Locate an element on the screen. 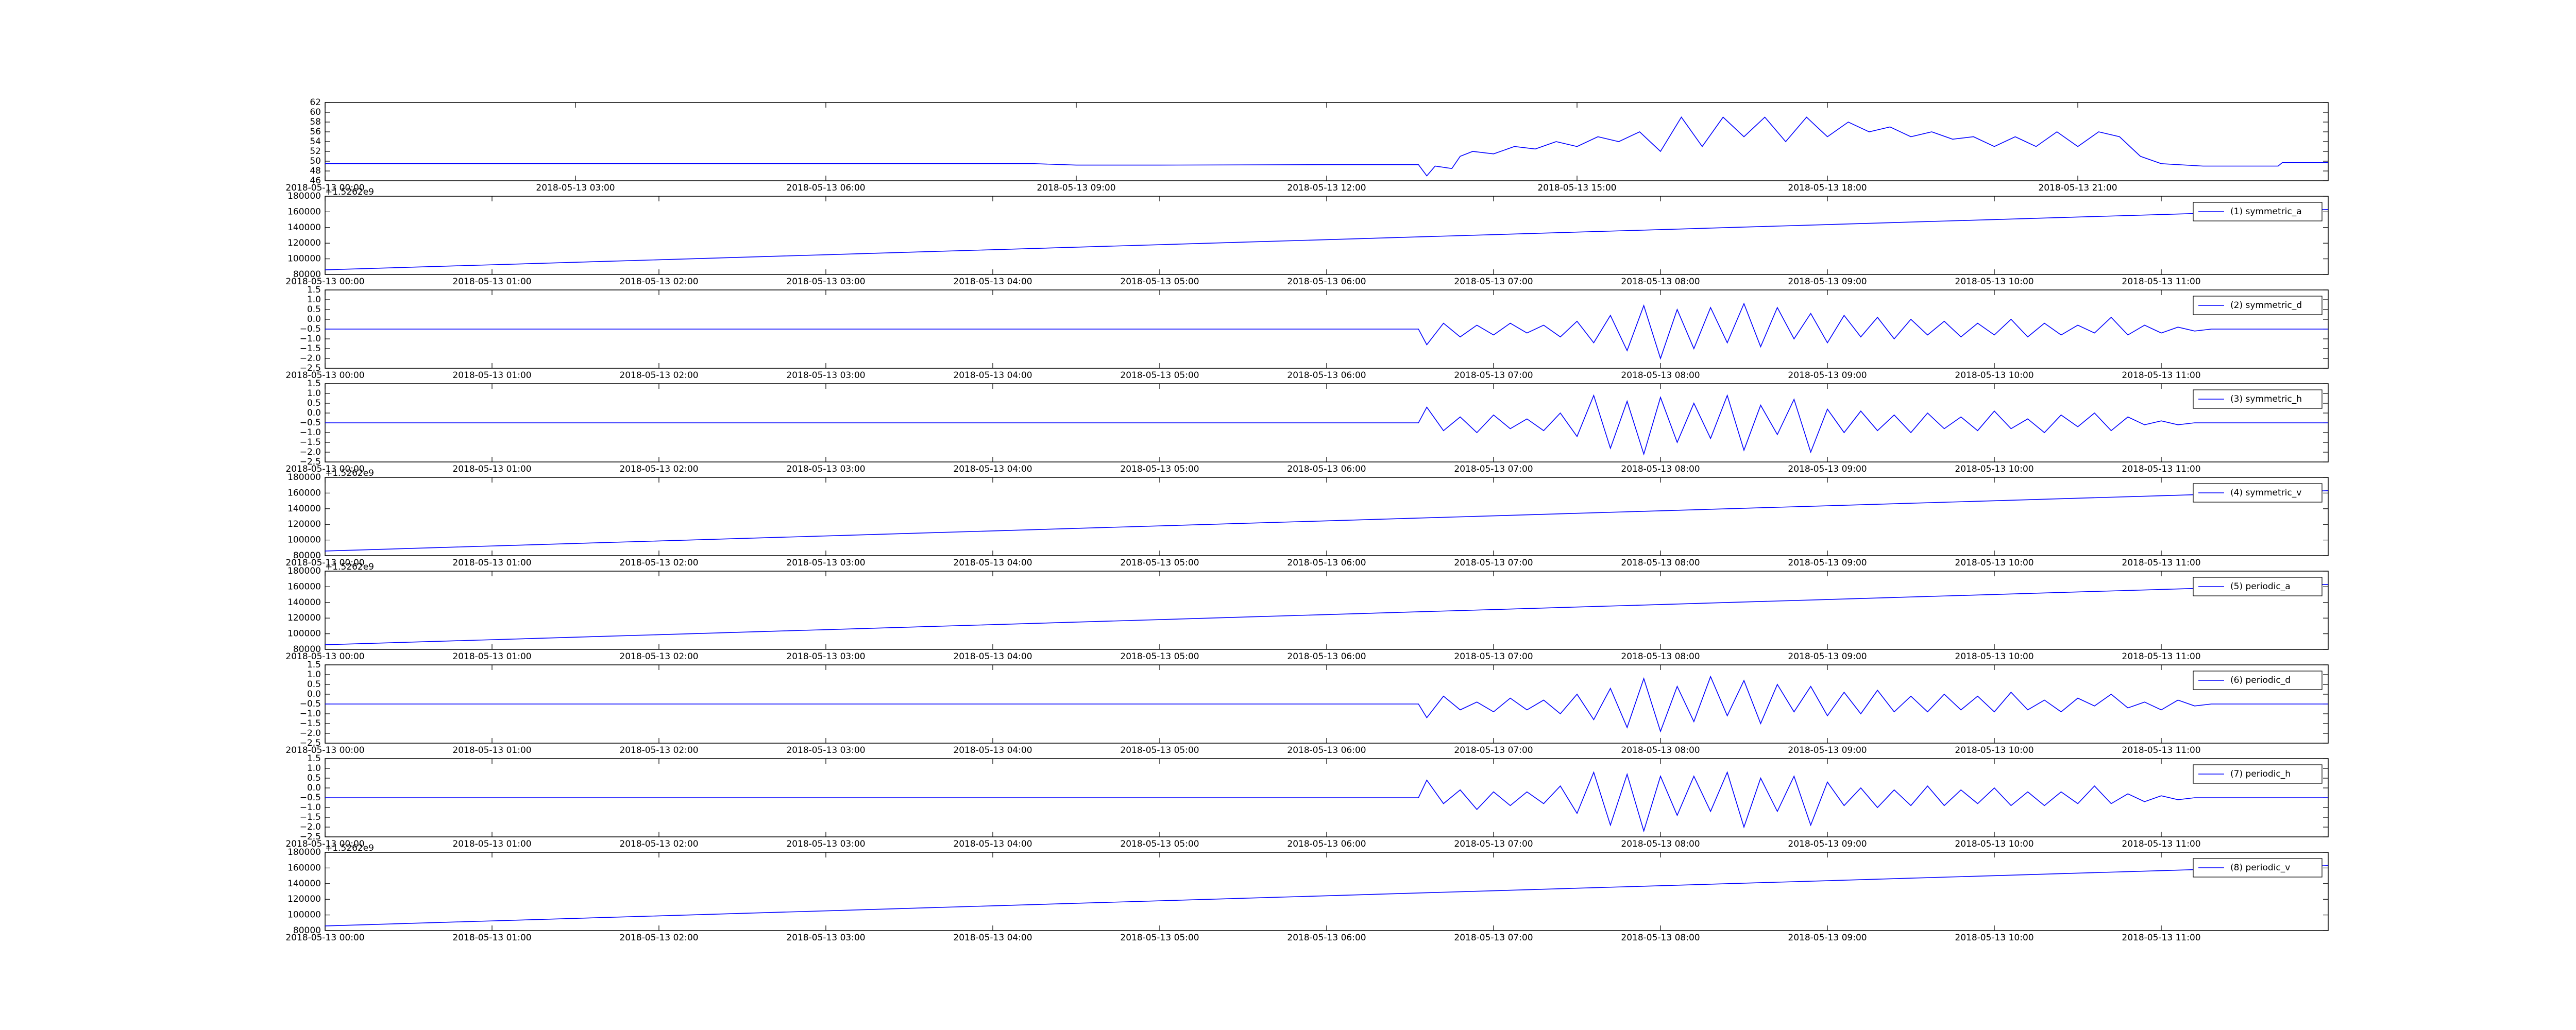 The image size is (2576, 1030). legend-label: (5) periodic_a is located at coordinates (2260, 586).